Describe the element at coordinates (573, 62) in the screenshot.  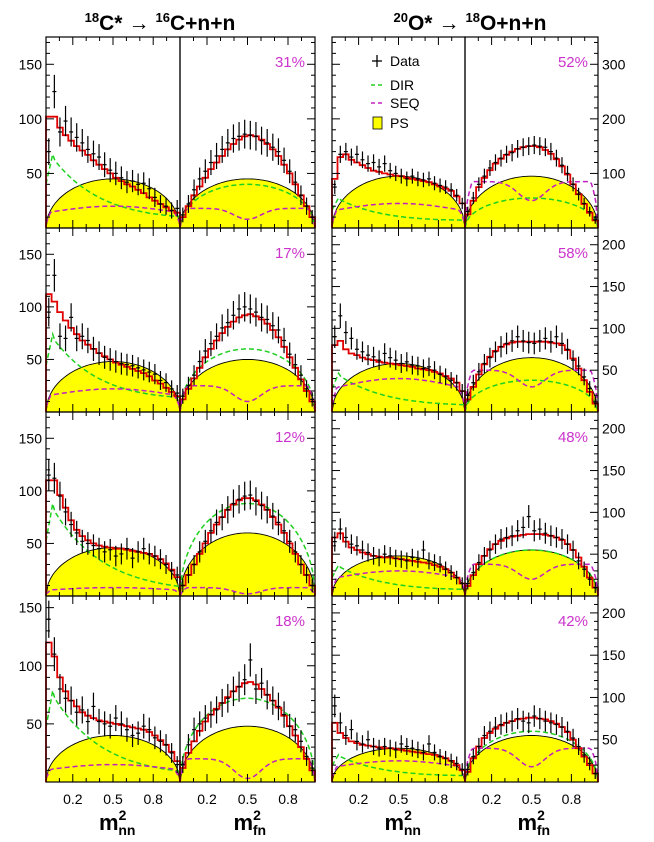
I see `percent-label: 52%` at that location.